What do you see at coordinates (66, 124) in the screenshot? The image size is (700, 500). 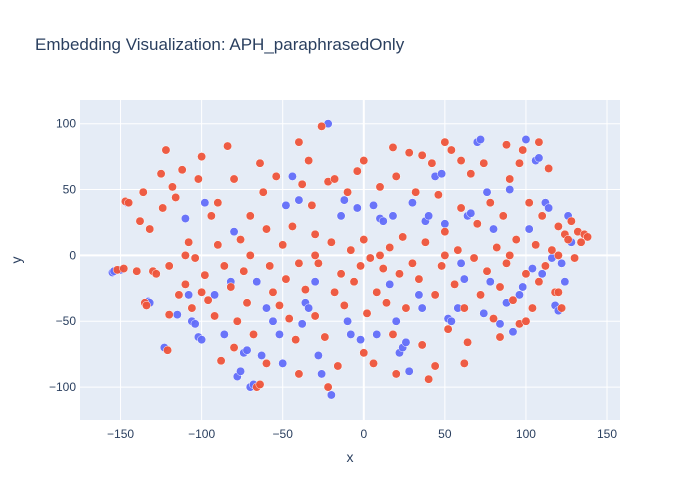 I see `y-tick-label: 100` at bounding box center [66, 124].